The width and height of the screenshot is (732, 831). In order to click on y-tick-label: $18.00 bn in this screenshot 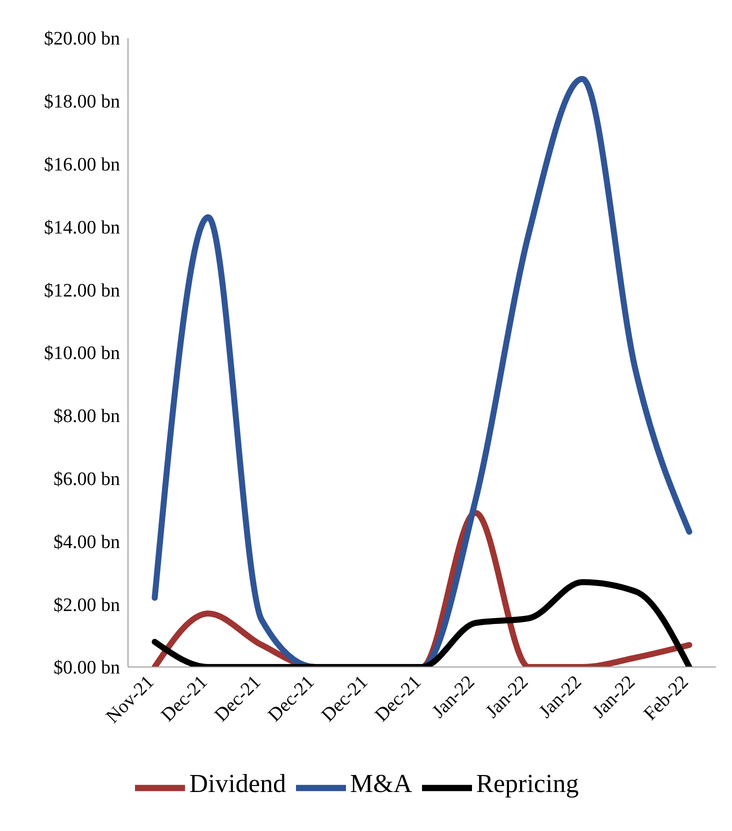, I will do `click(82, 102)`.